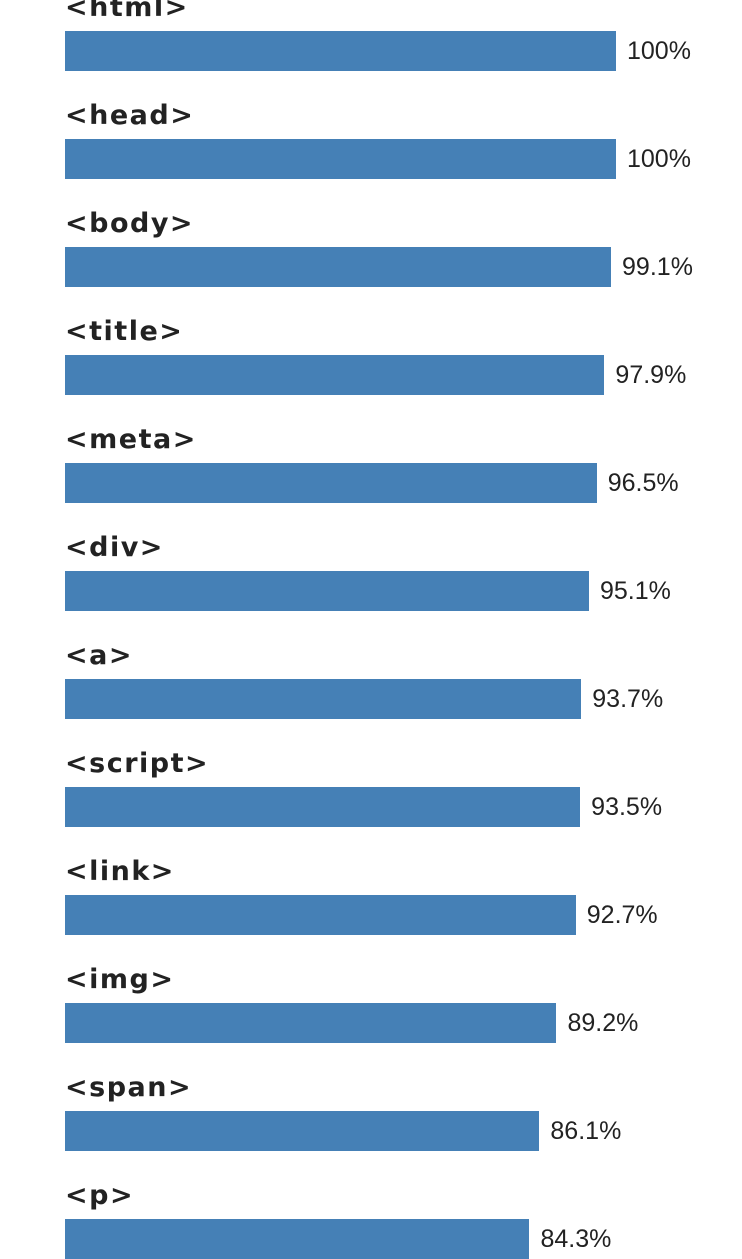  What do you see at coordinates (131, 439) in the screenshot?
I see `category-label: <meta>` at bounding box center [131, 439].